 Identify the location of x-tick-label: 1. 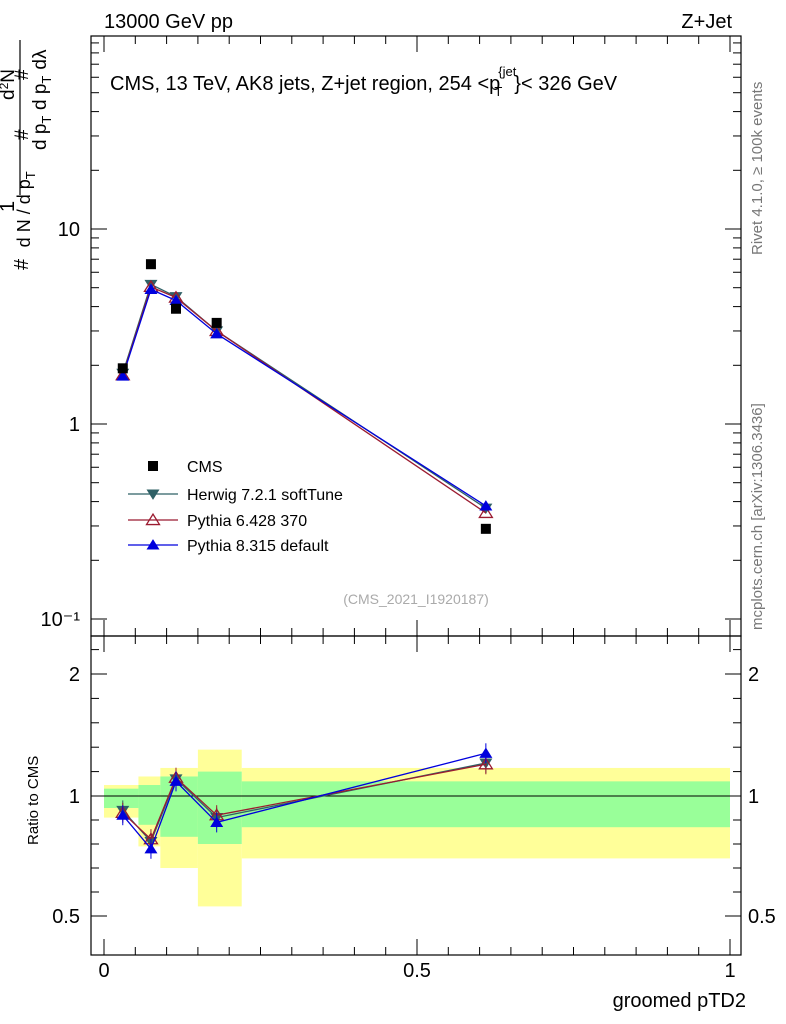
(729, 971).